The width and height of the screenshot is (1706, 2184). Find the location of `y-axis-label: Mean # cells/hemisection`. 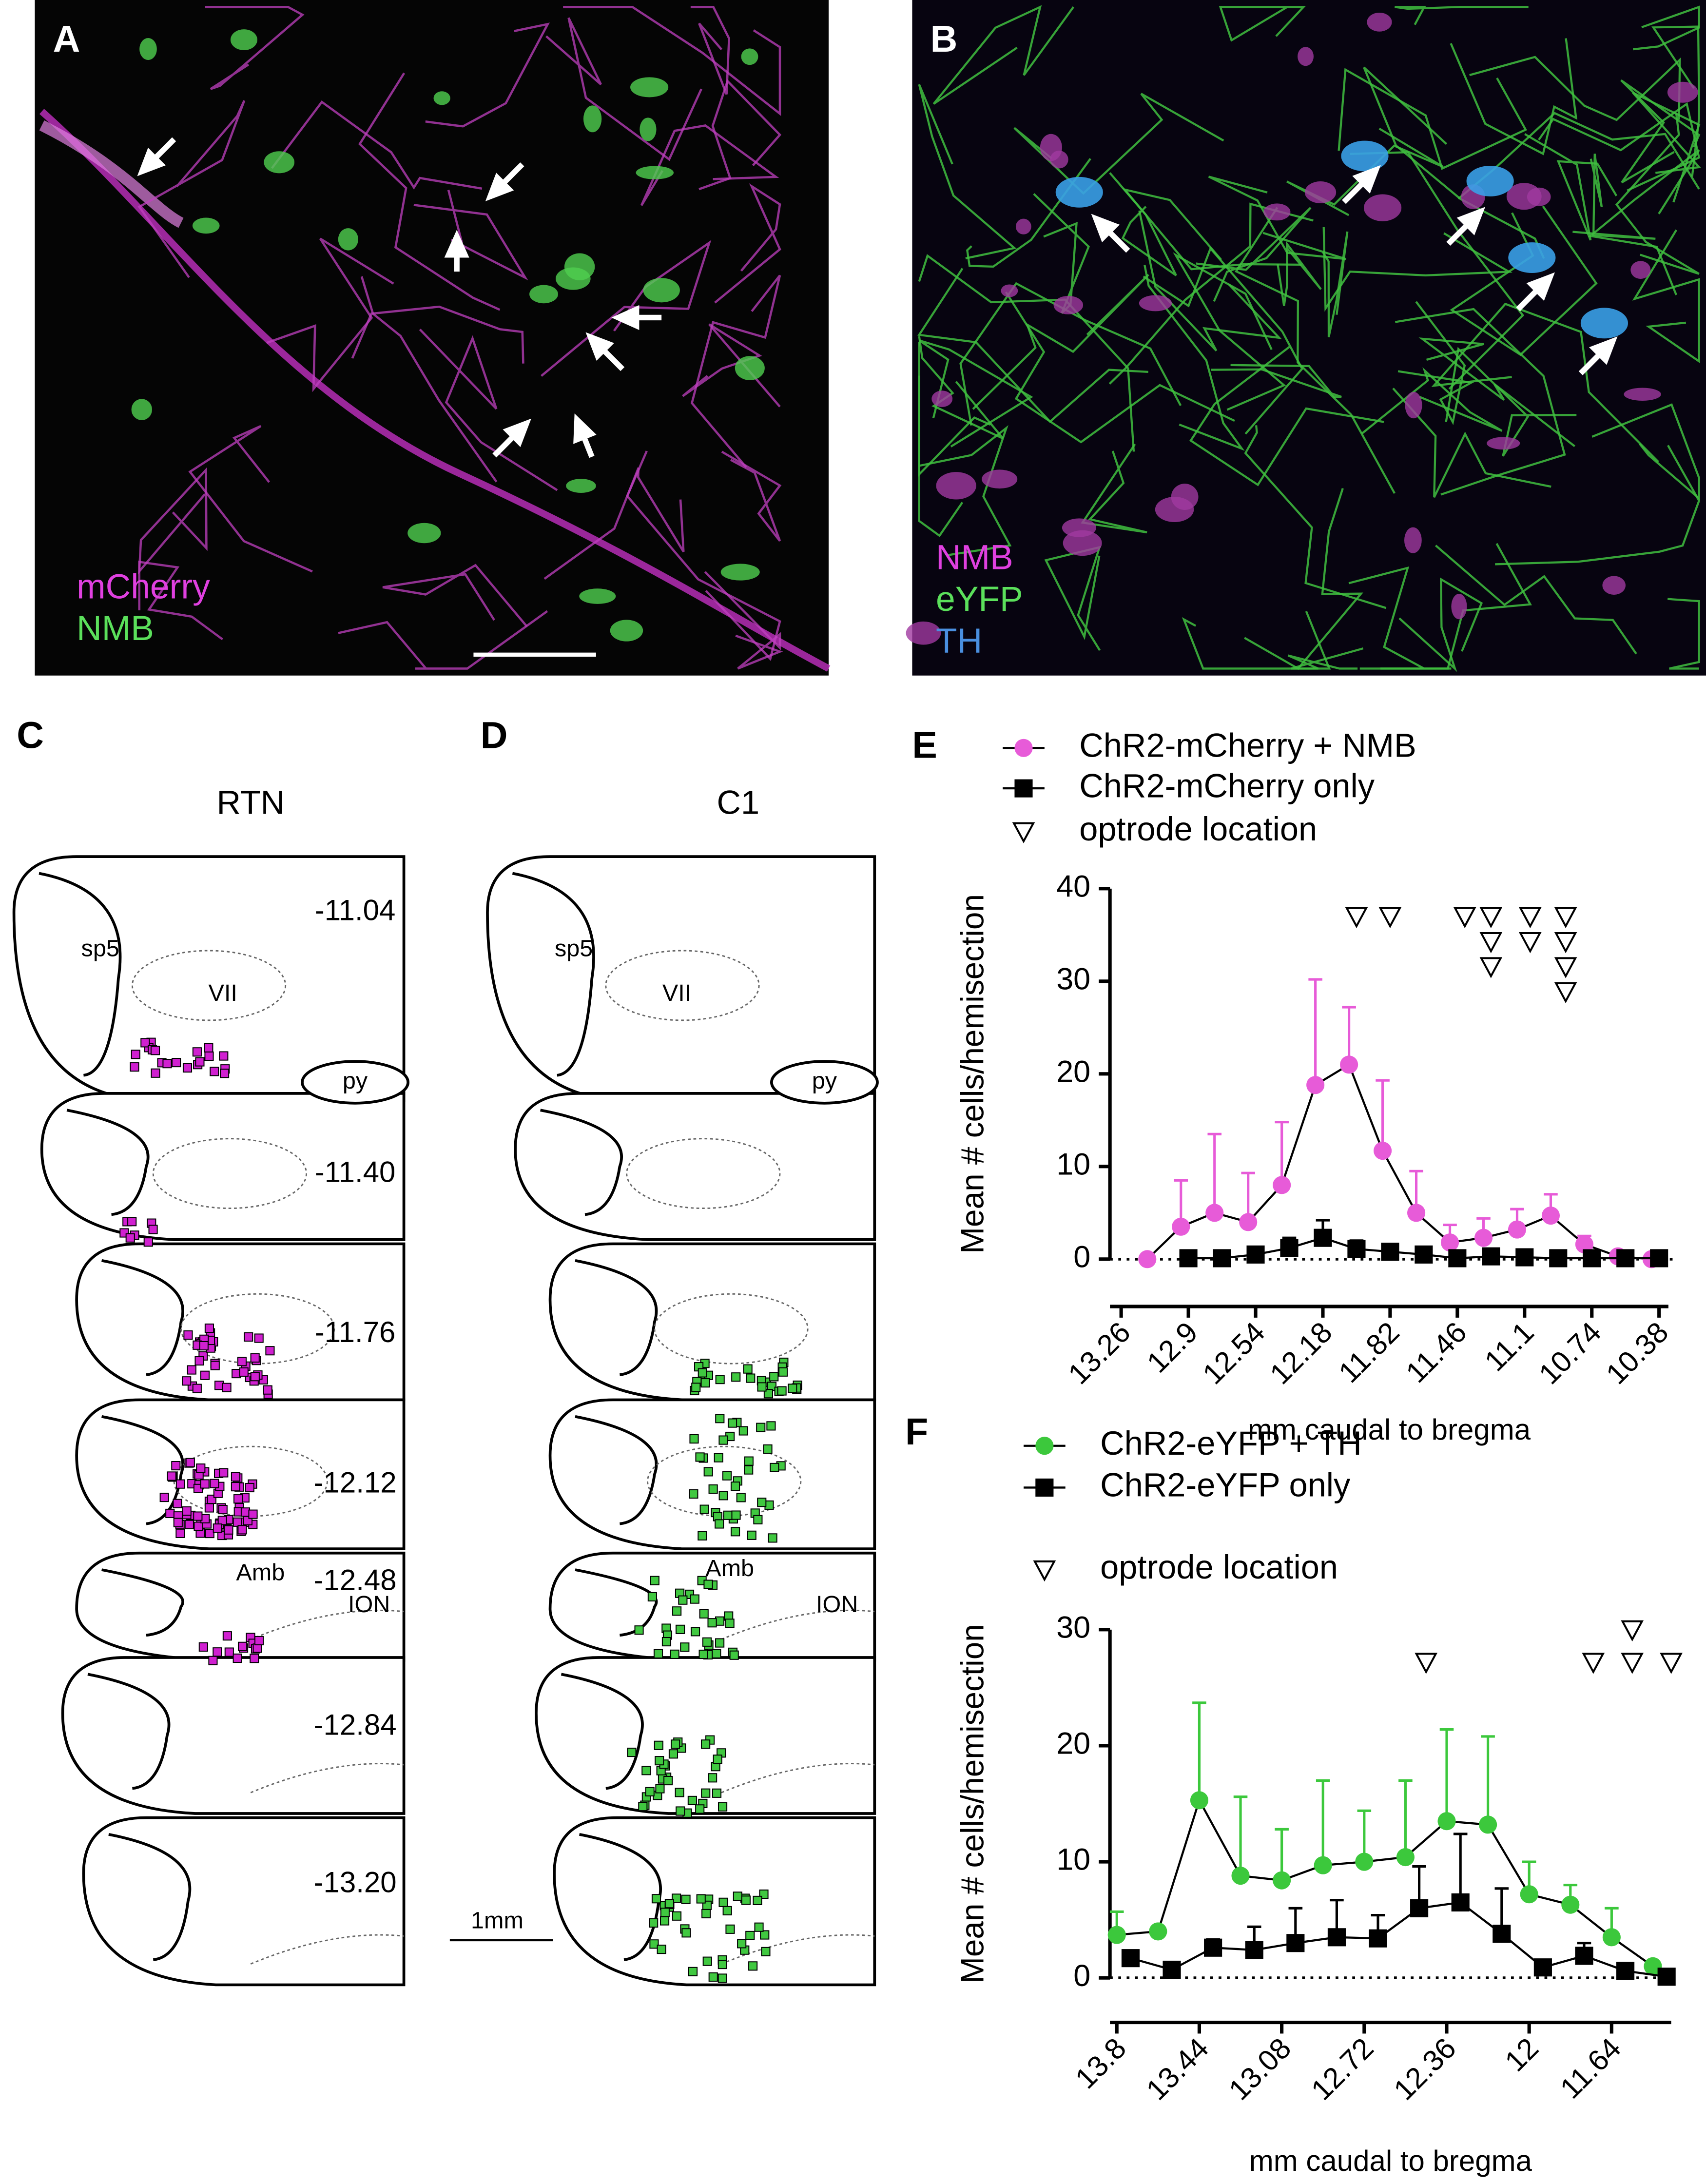

y-axis-label: Mean # cells/hemisection is located at coordinates (972, 1074).